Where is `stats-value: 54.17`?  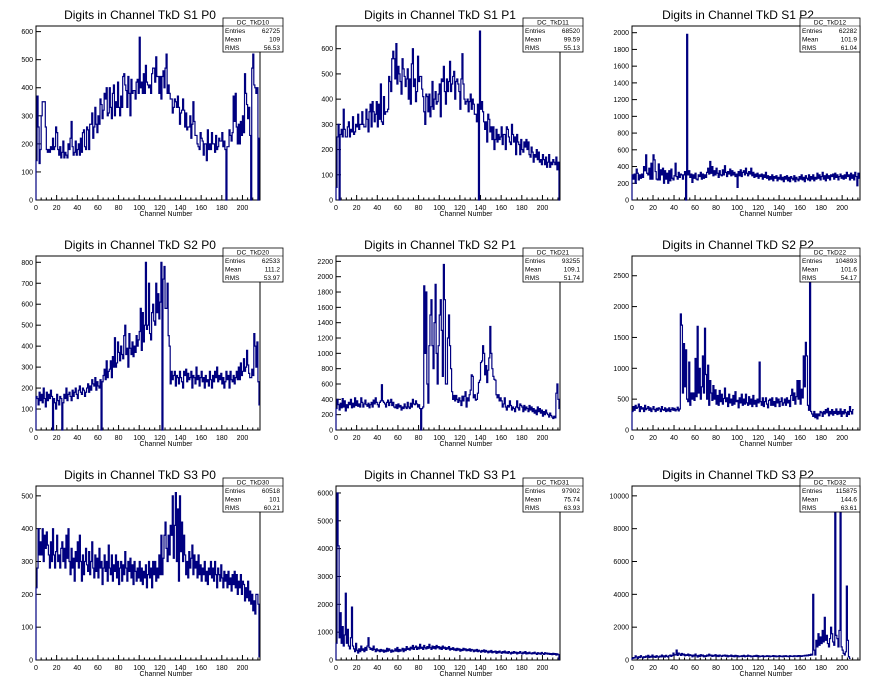
stats-value: 54.17 is located at coordinates (849, 278).